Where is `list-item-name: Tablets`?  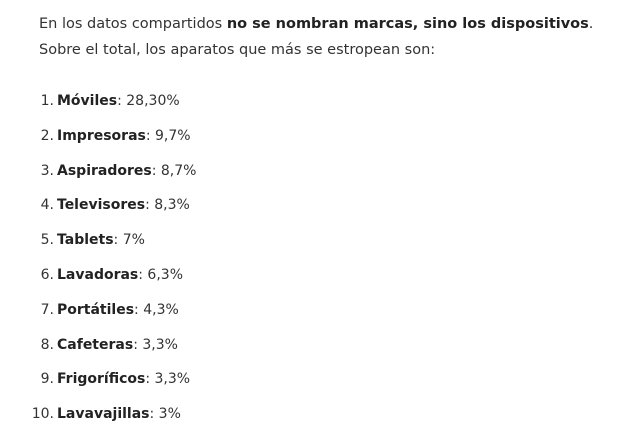 list-item-name: Tablets is located at coordinates (85, 240).